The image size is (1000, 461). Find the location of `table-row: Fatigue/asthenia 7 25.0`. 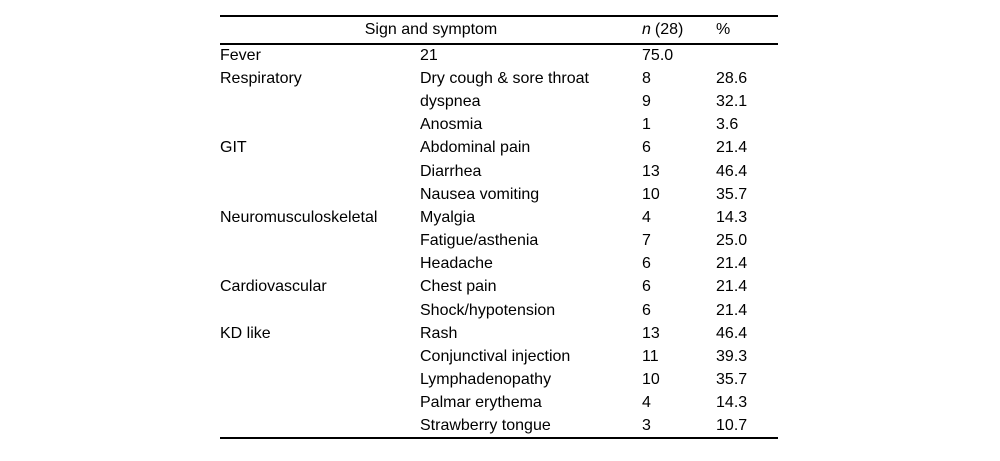

table-row: Fatigue/asthenia 7 25.0 is located at coordinates (499, 241).